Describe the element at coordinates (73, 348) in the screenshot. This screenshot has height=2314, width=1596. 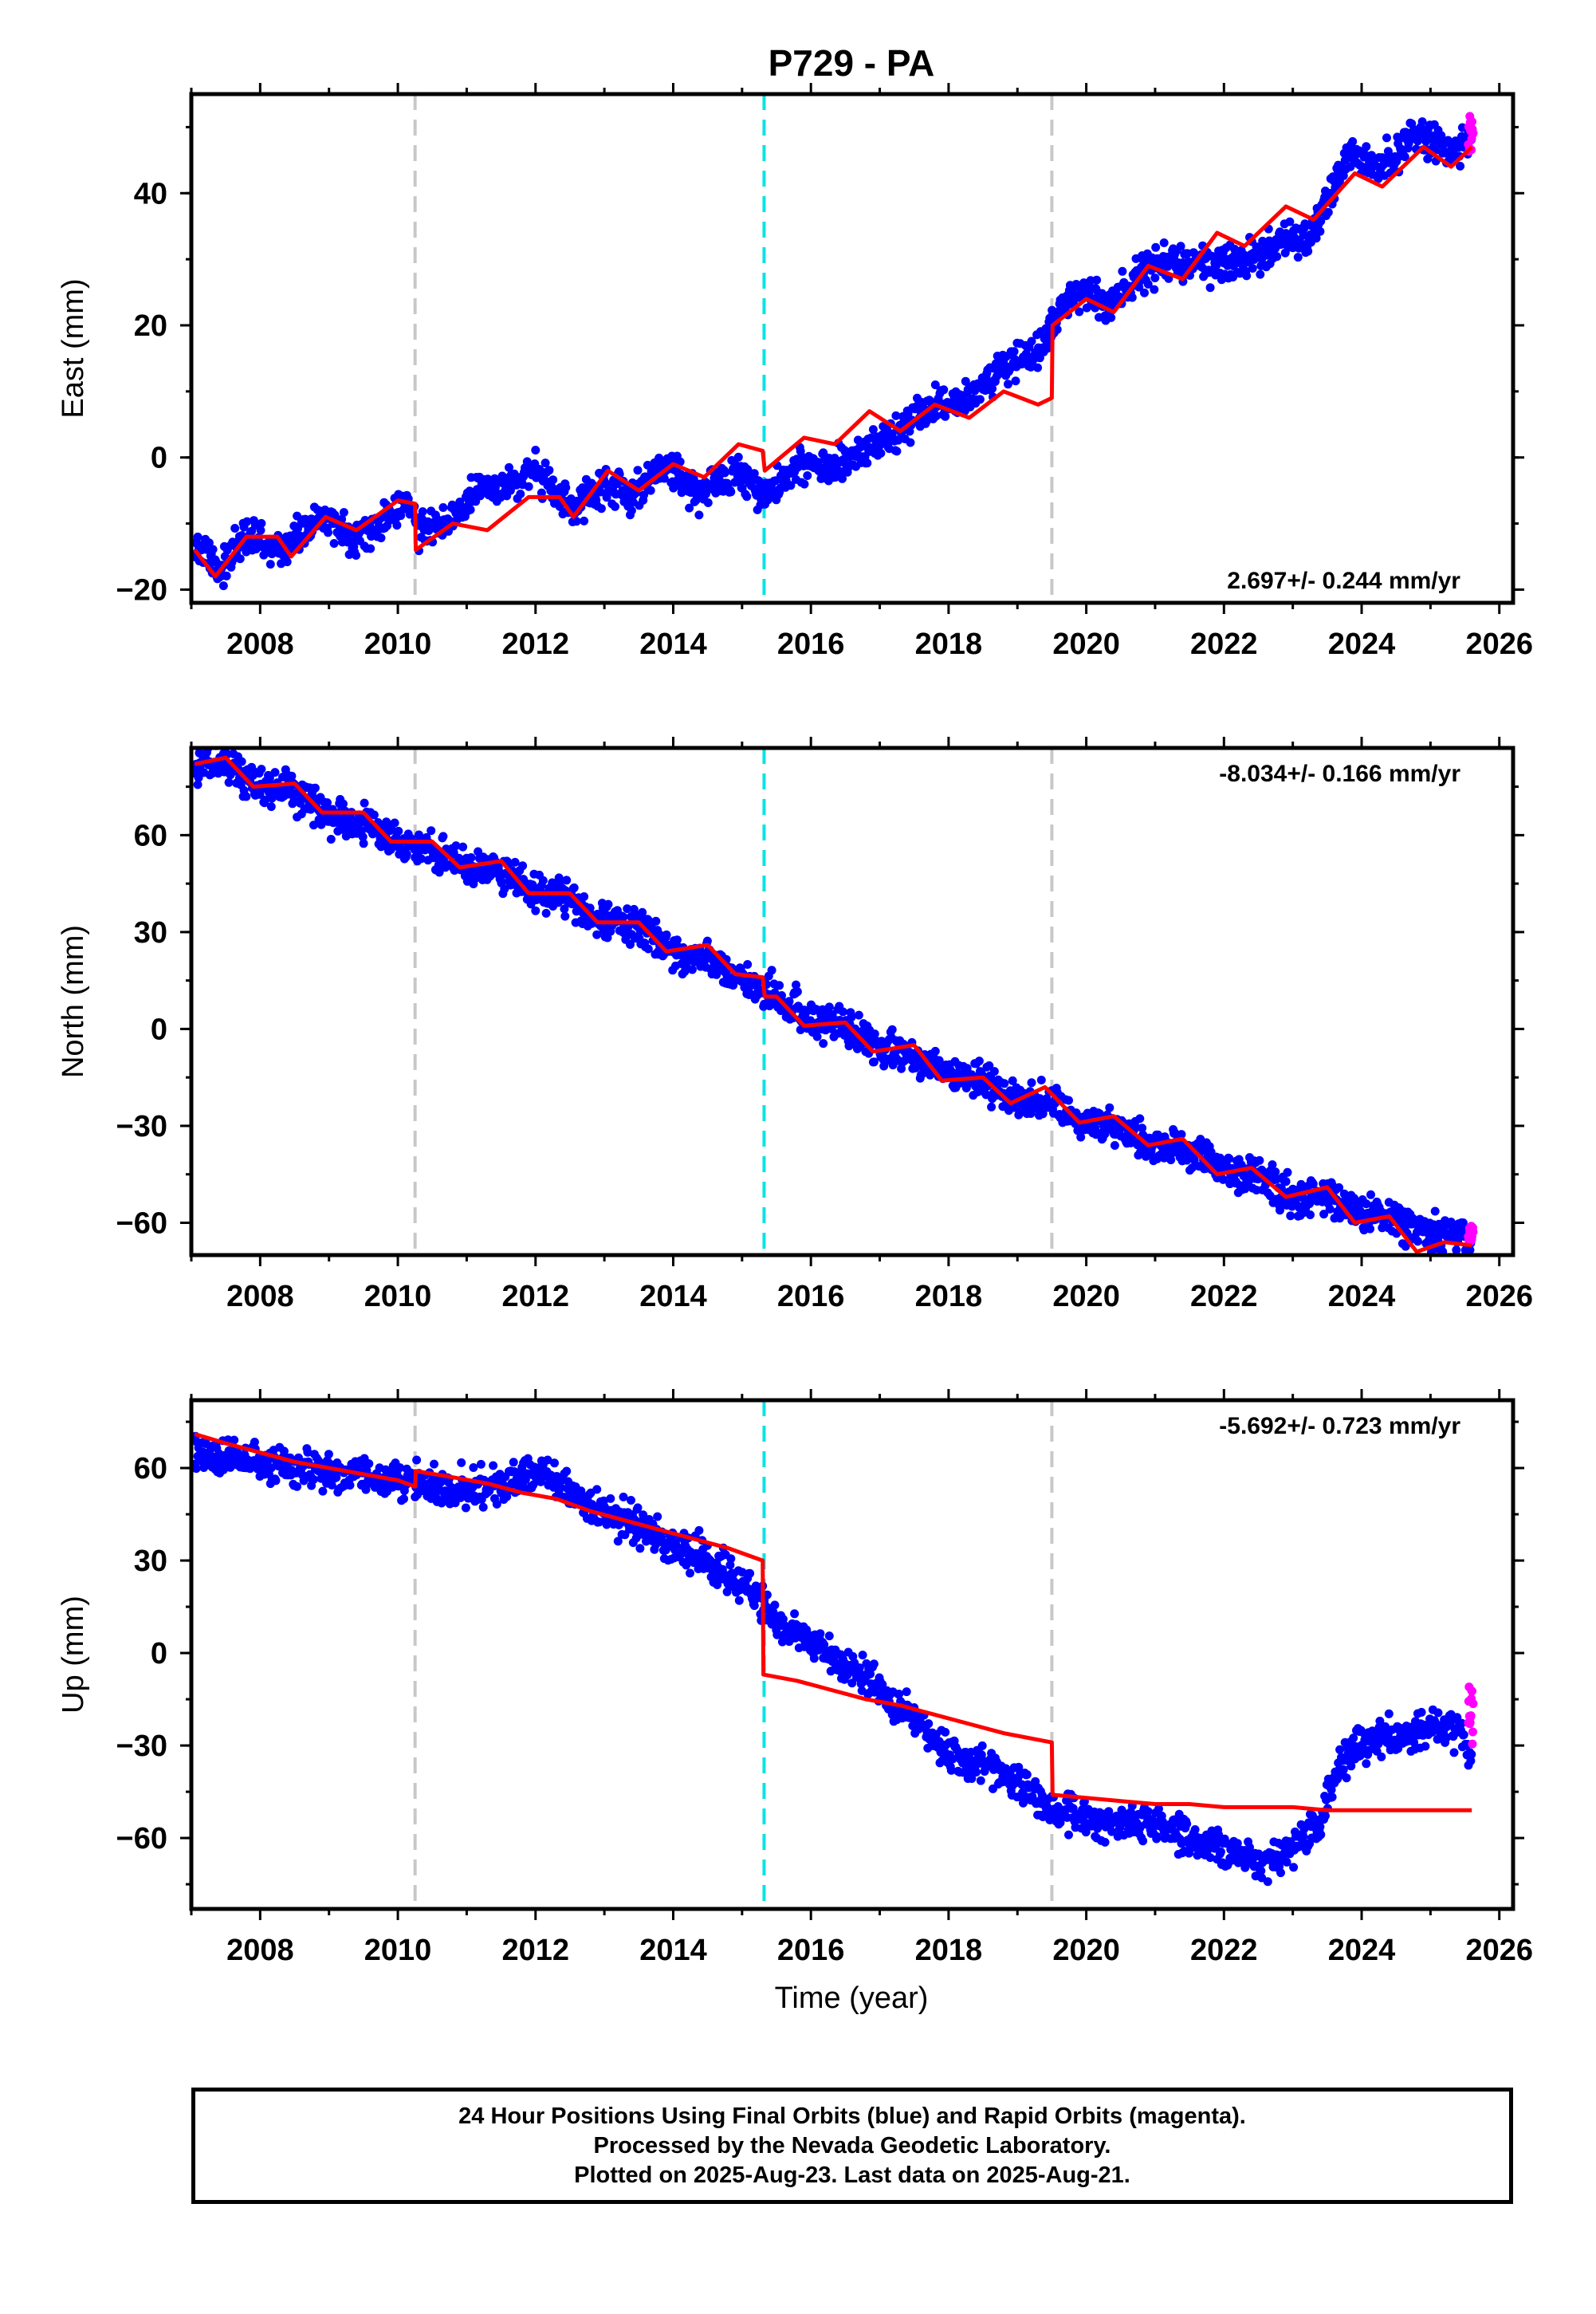
I see `y-axis-label-east: East (mm)` at that location.